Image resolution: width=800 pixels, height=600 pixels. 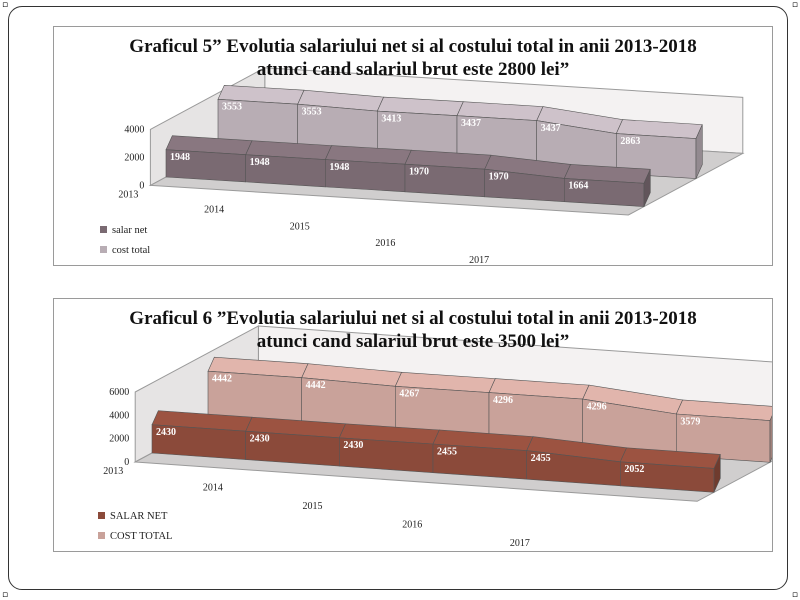 What do you see at coordinates (794, 5) in the screenshot?
I see `corner-mark-top-right: ▫` at bounding box center [794, 5].